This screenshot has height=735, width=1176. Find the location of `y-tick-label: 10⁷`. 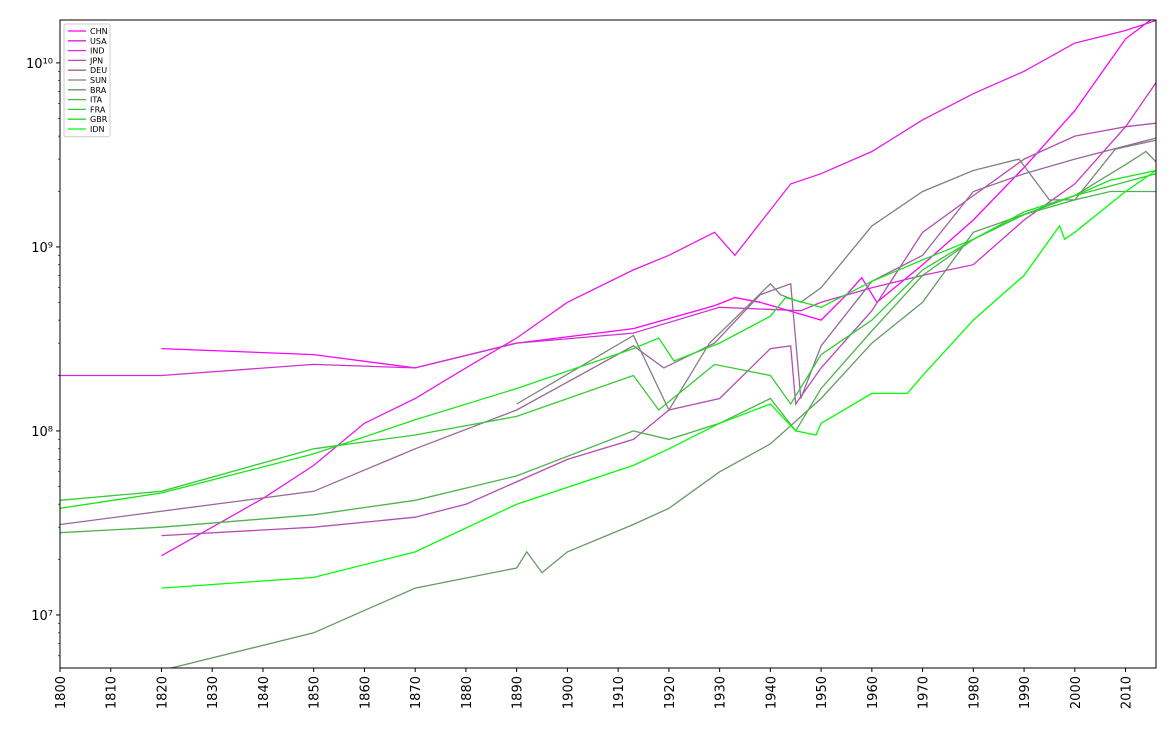

y-tick-label: 10⁷ is located at coordinates (42, 616).